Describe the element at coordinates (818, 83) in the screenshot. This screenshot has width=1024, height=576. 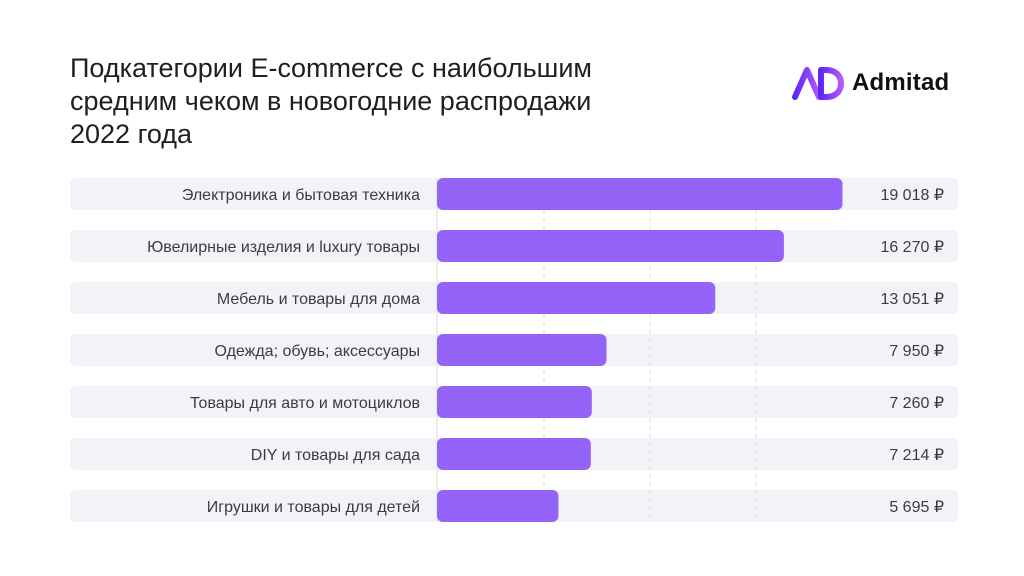
I see `admitad-logo-icon` at that location.